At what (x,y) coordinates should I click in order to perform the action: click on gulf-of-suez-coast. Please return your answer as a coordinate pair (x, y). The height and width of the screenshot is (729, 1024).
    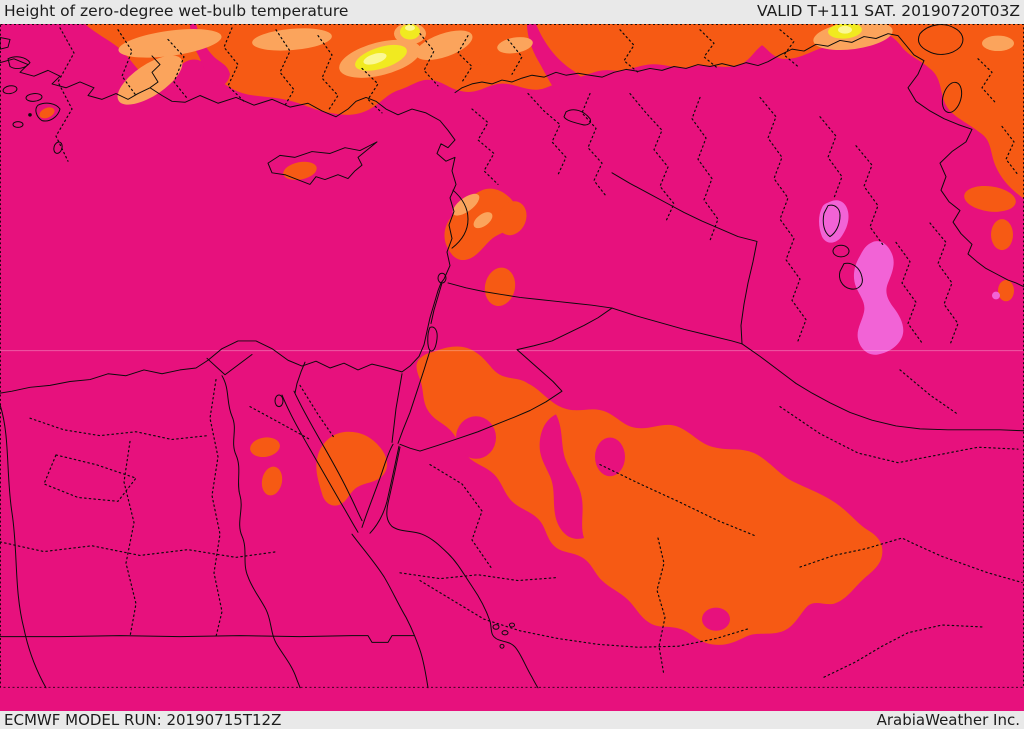
    Looking at the image, I should click on (322, 461).